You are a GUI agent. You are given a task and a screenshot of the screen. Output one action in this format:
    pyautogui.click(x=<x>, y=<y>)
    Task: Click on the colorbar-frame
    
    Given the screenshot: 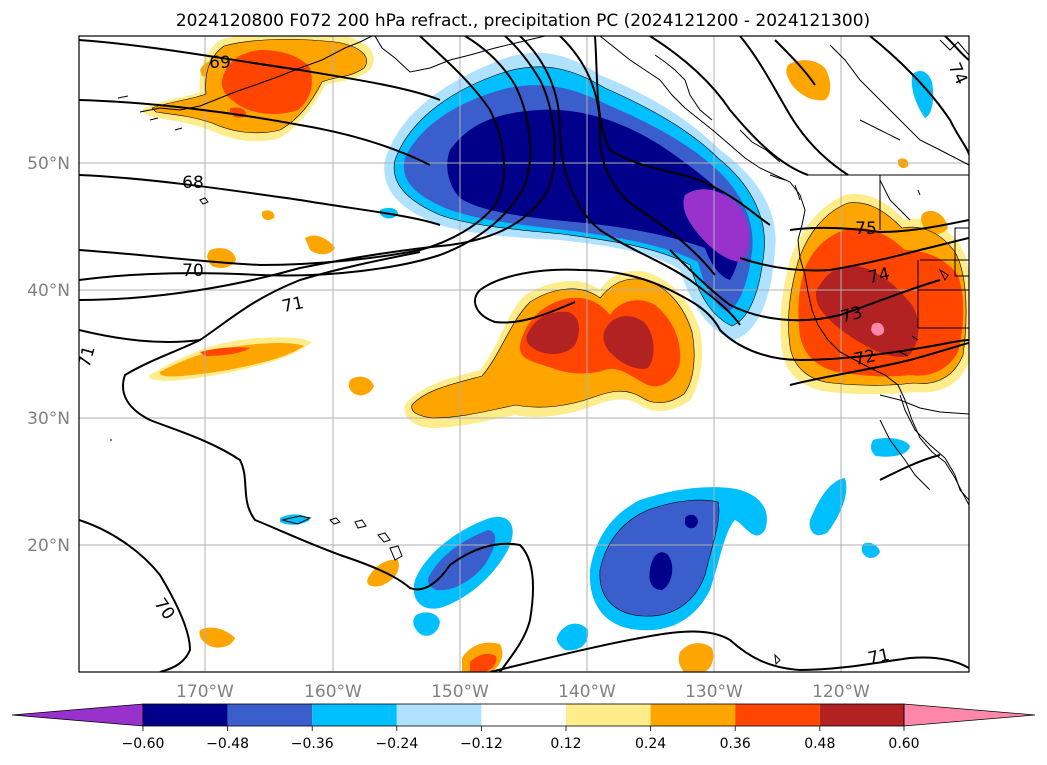 What is the action you would take?
    pyautogui.click(x=523, y=715)
    